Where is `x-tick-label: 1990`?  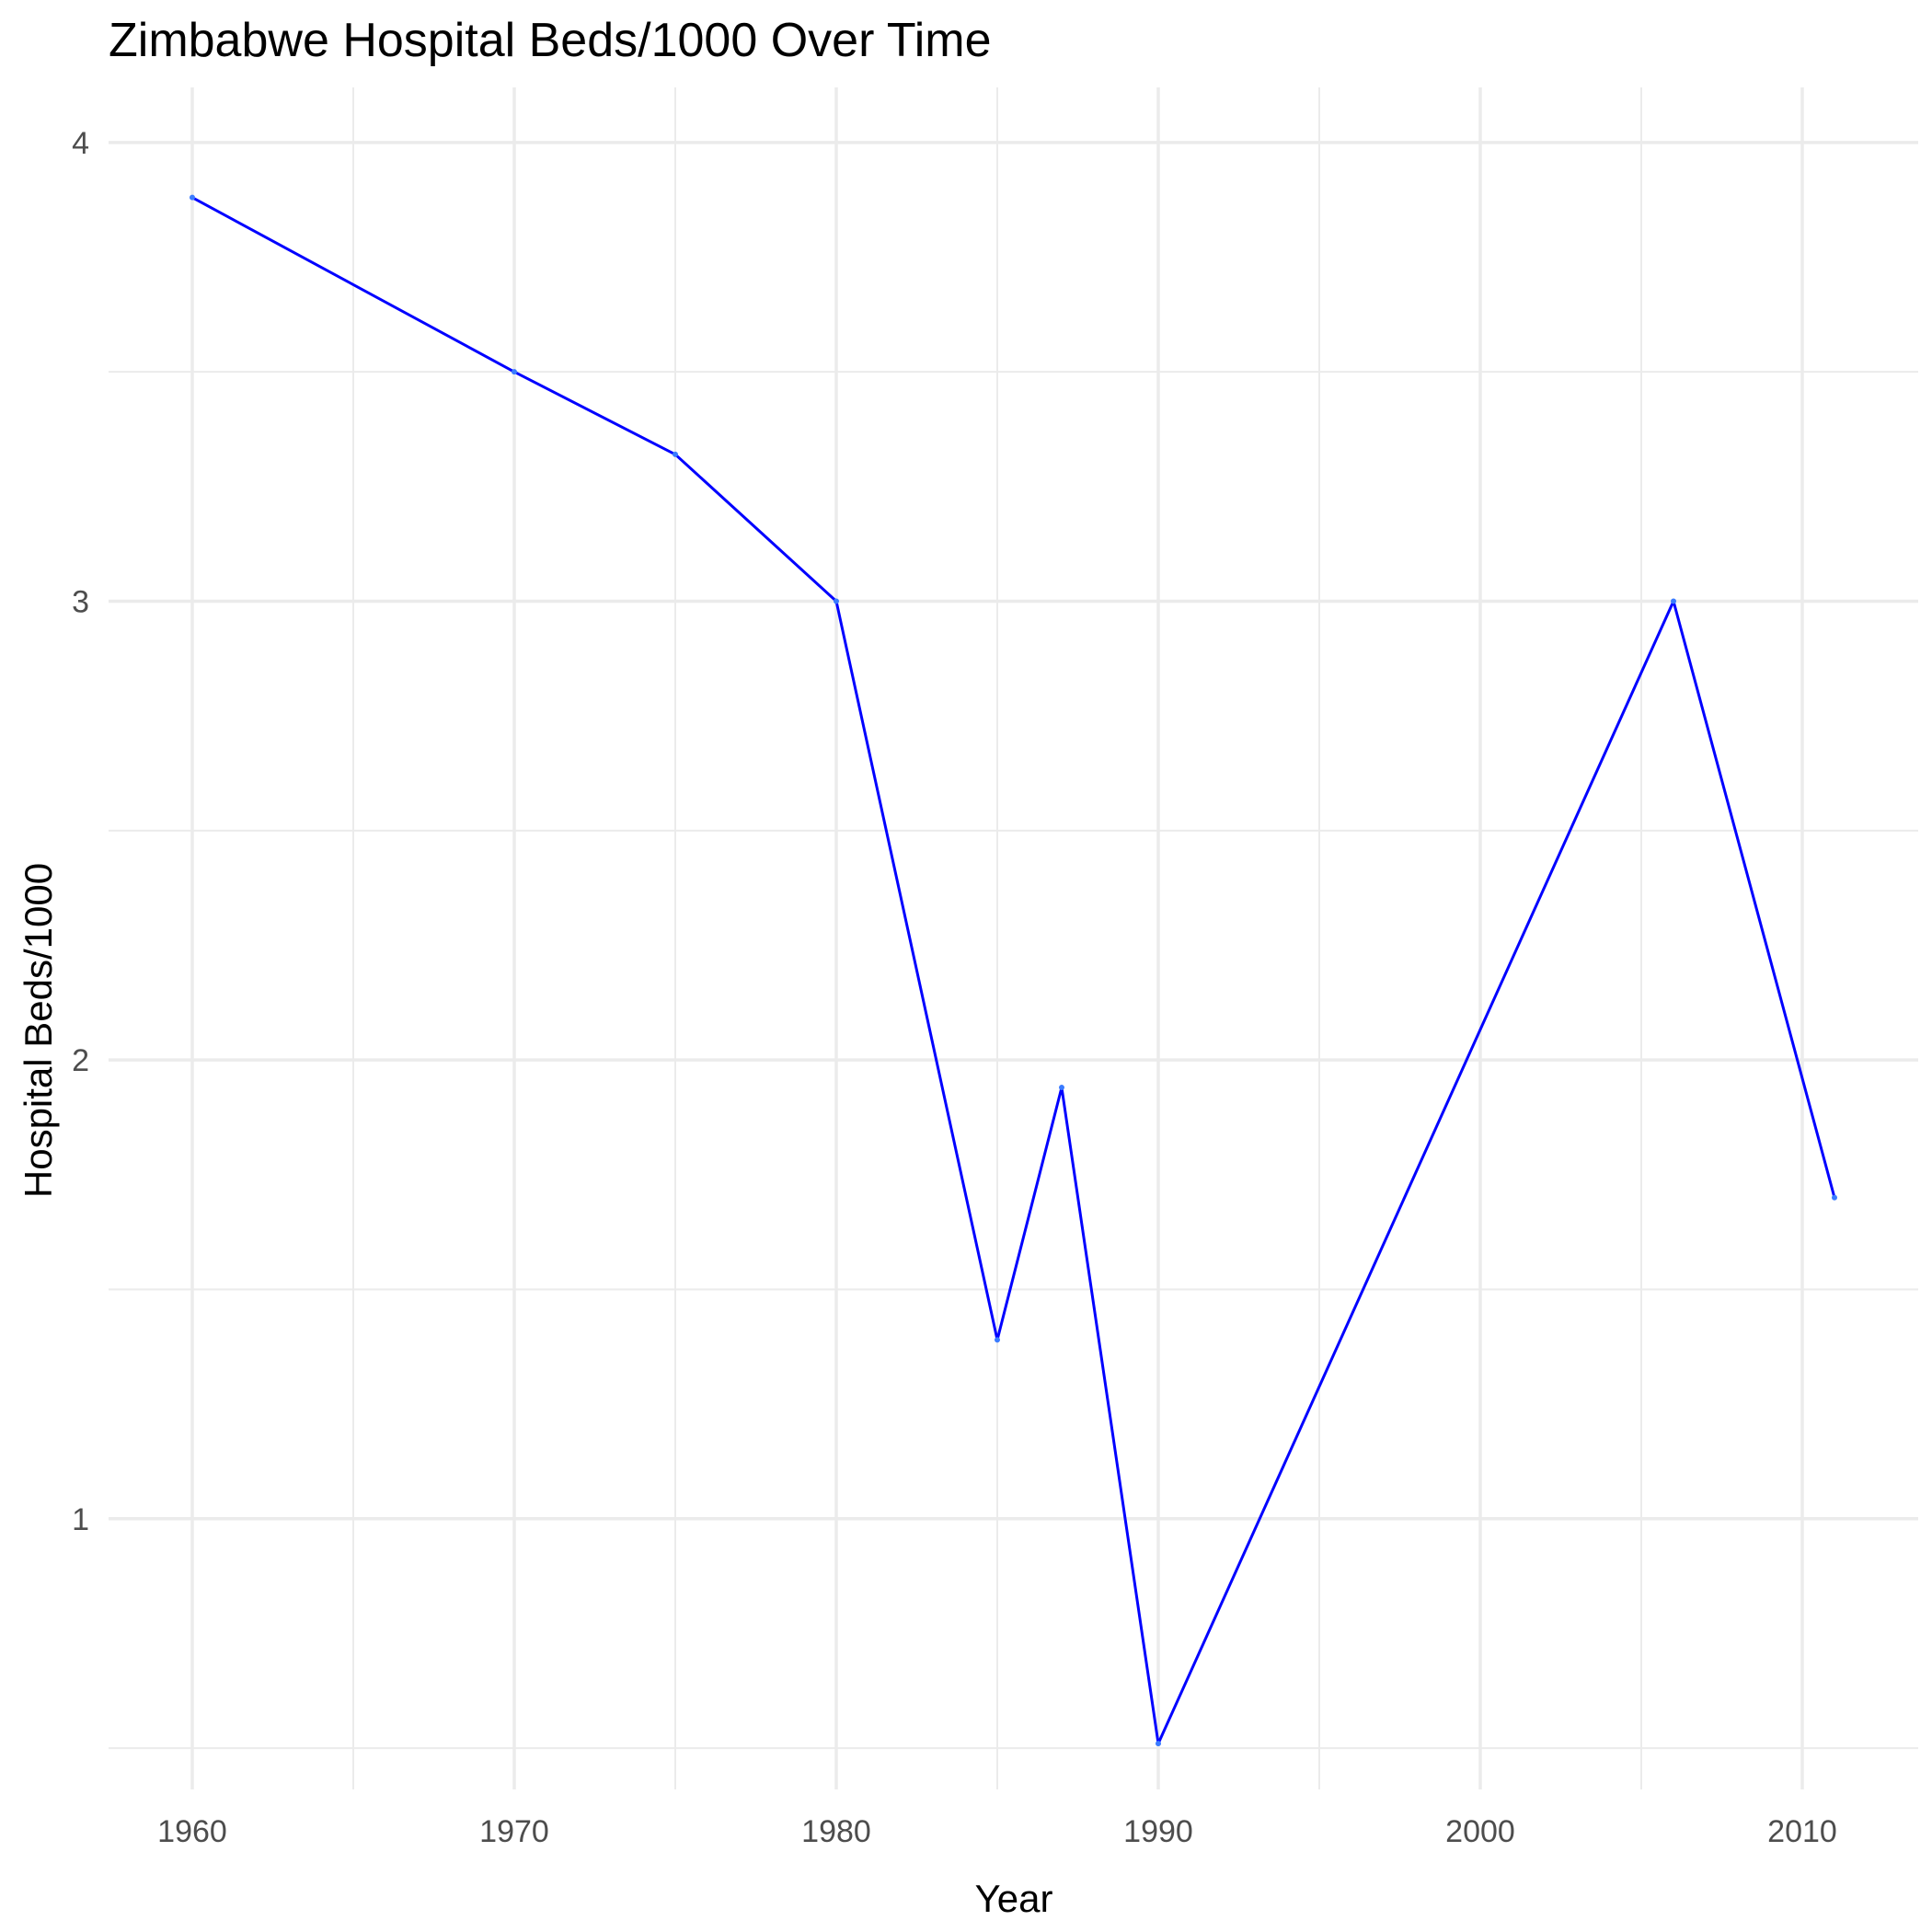 x-tick-label: 1990 is located at coordinates (1158, 1831).